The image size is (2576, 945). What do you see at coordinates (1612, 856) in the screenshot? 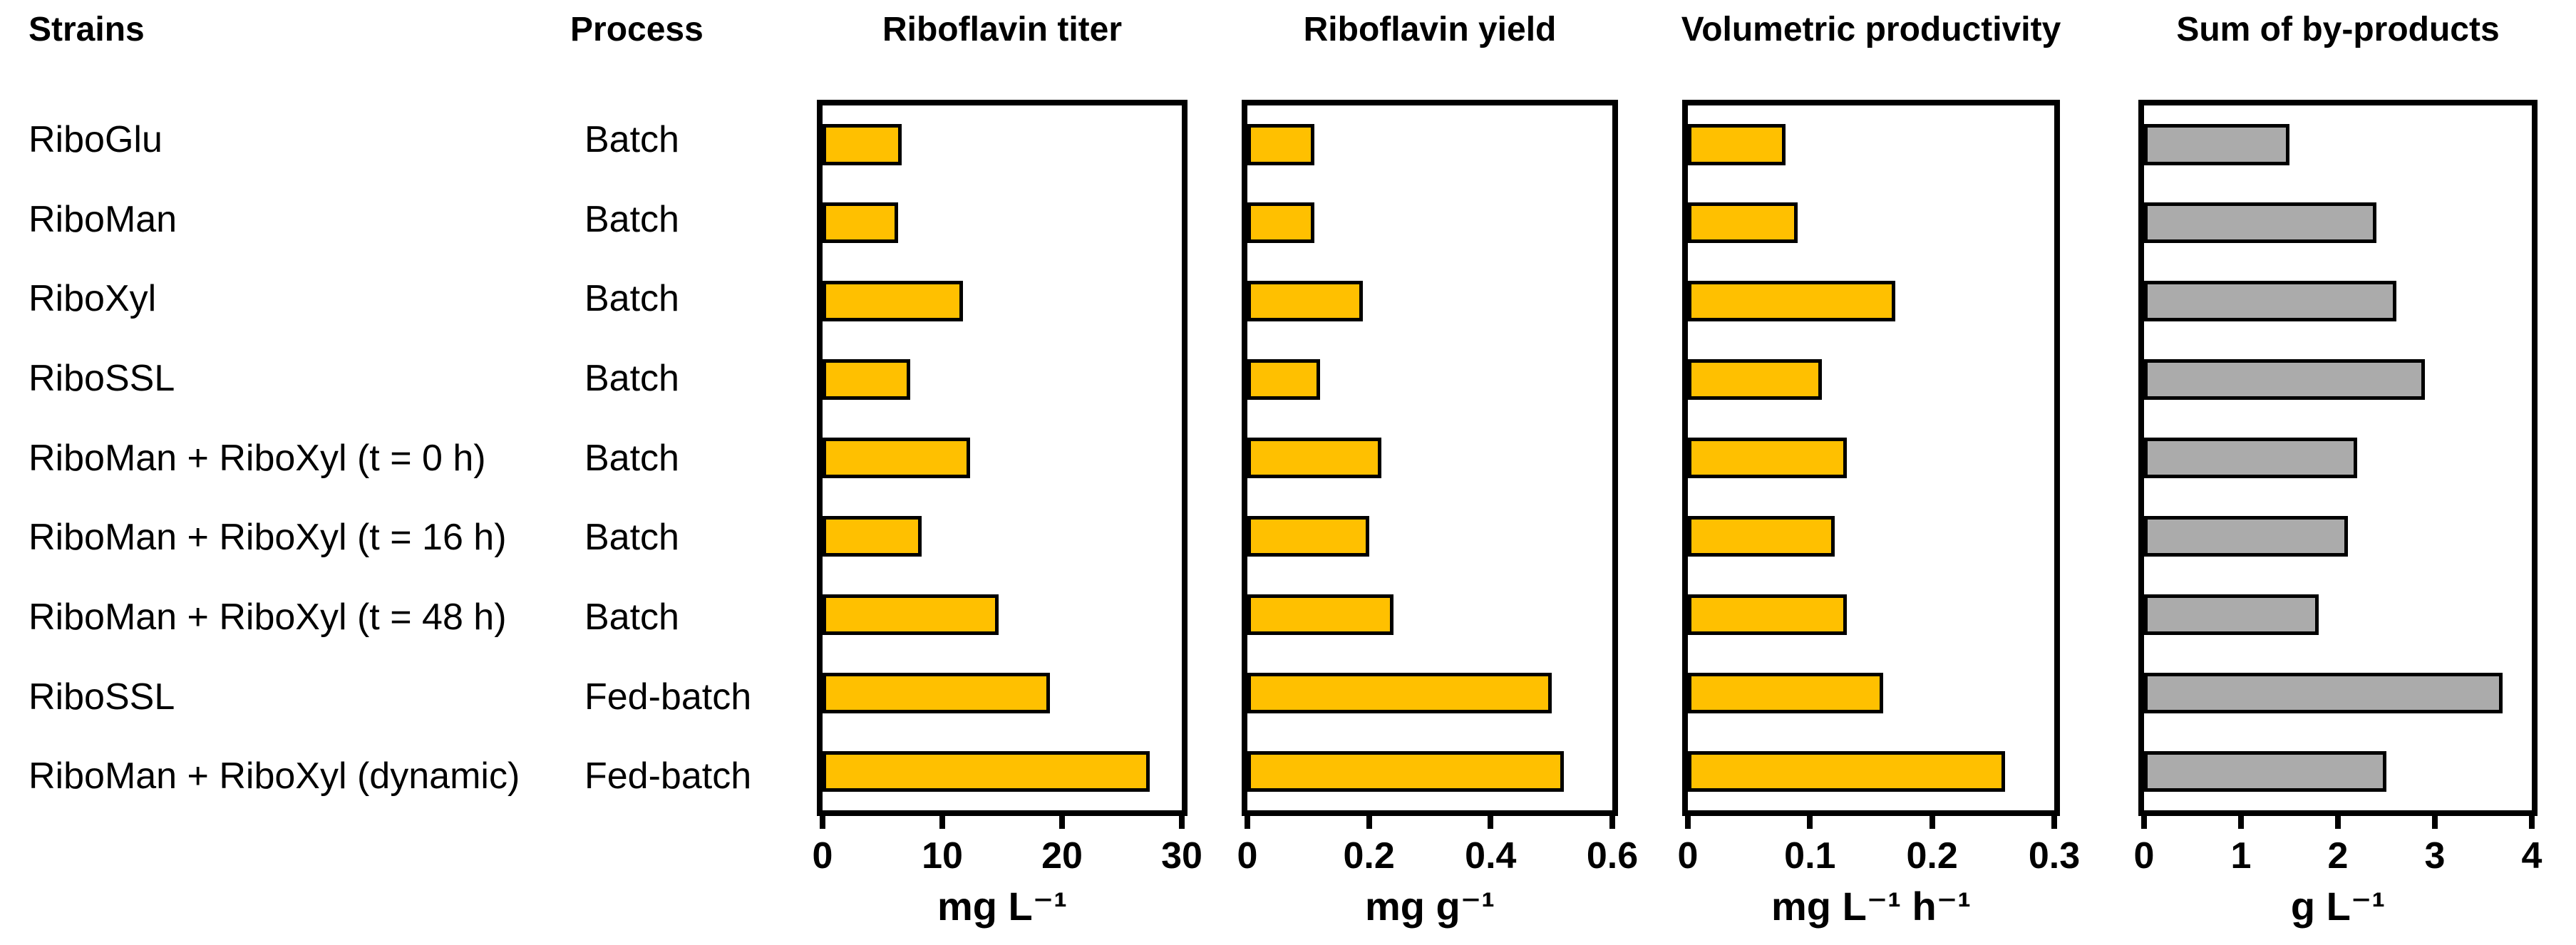
I see `x-axis-tick-label: 0.6` at bounding box center [1612, 856].